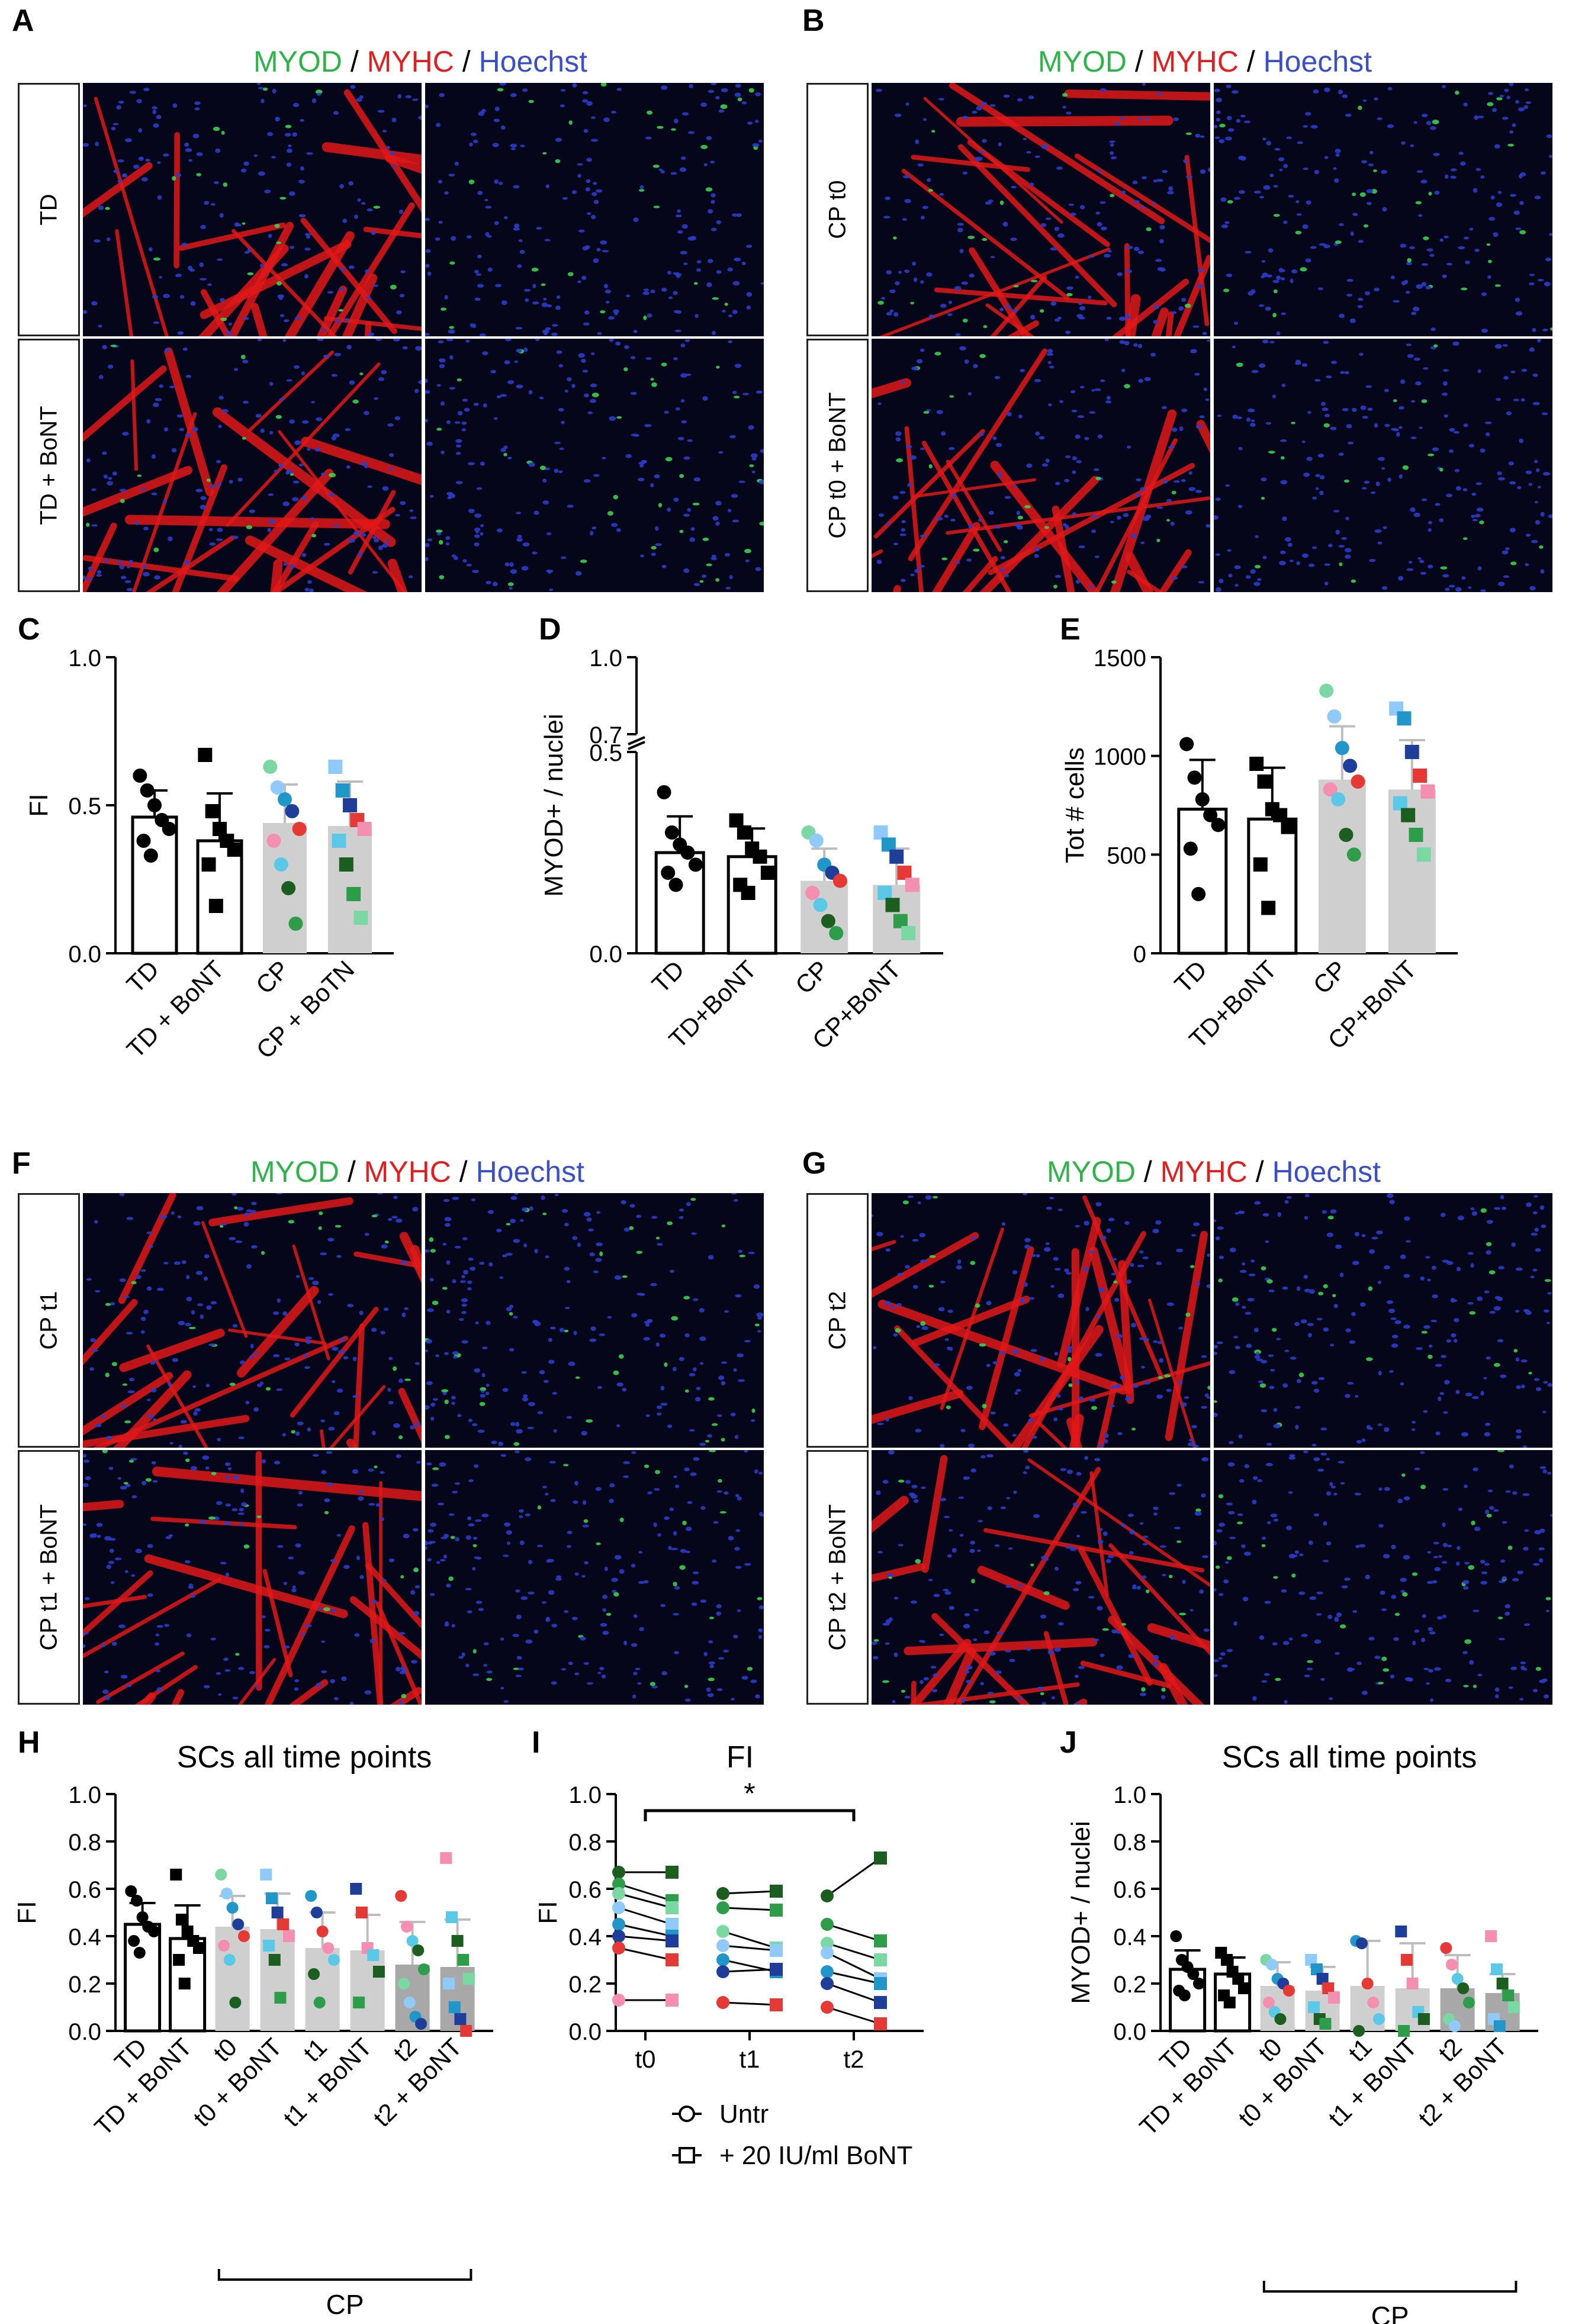 Image resolution: width=1572 pixels, height=2324 pixels. What do you see at coordinates (618, 1924) in the screenshot?
I see `untr-point` at bounding box center [618, 1924].